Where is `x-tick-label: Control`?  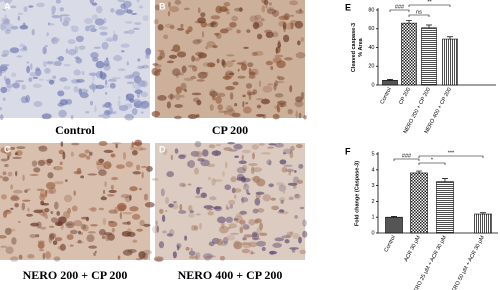
x-tick-label: Control is located at coordinates (390, 244).